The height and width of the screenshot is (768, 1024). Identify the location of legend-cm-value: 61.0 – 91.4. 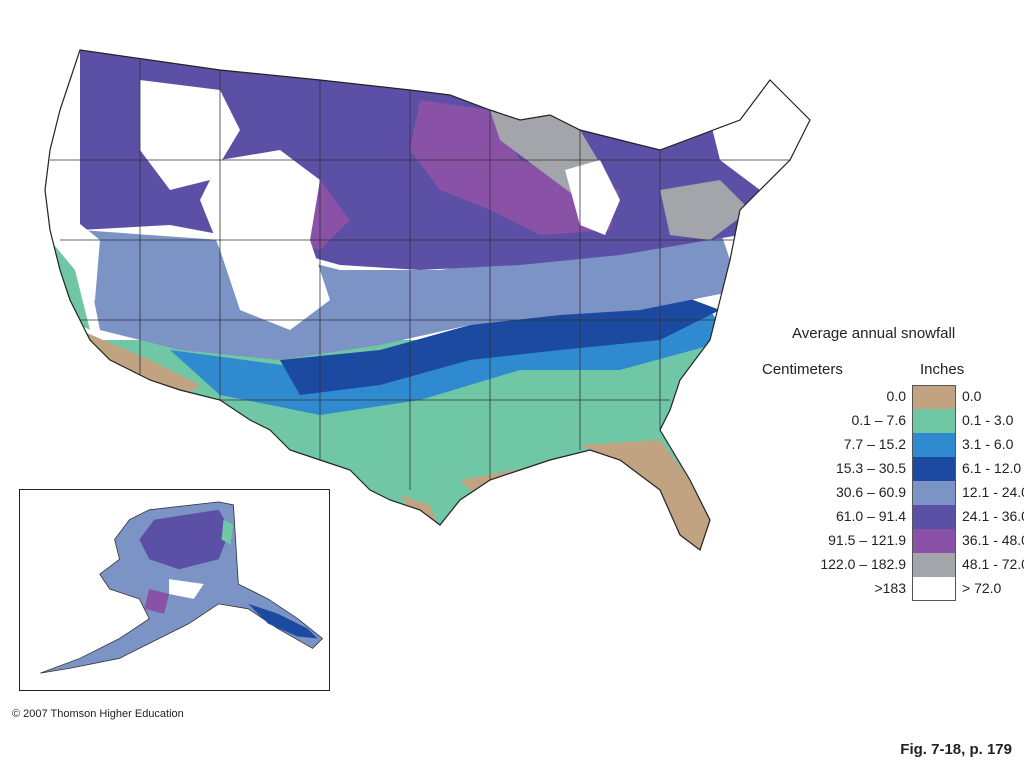
(870, 516).